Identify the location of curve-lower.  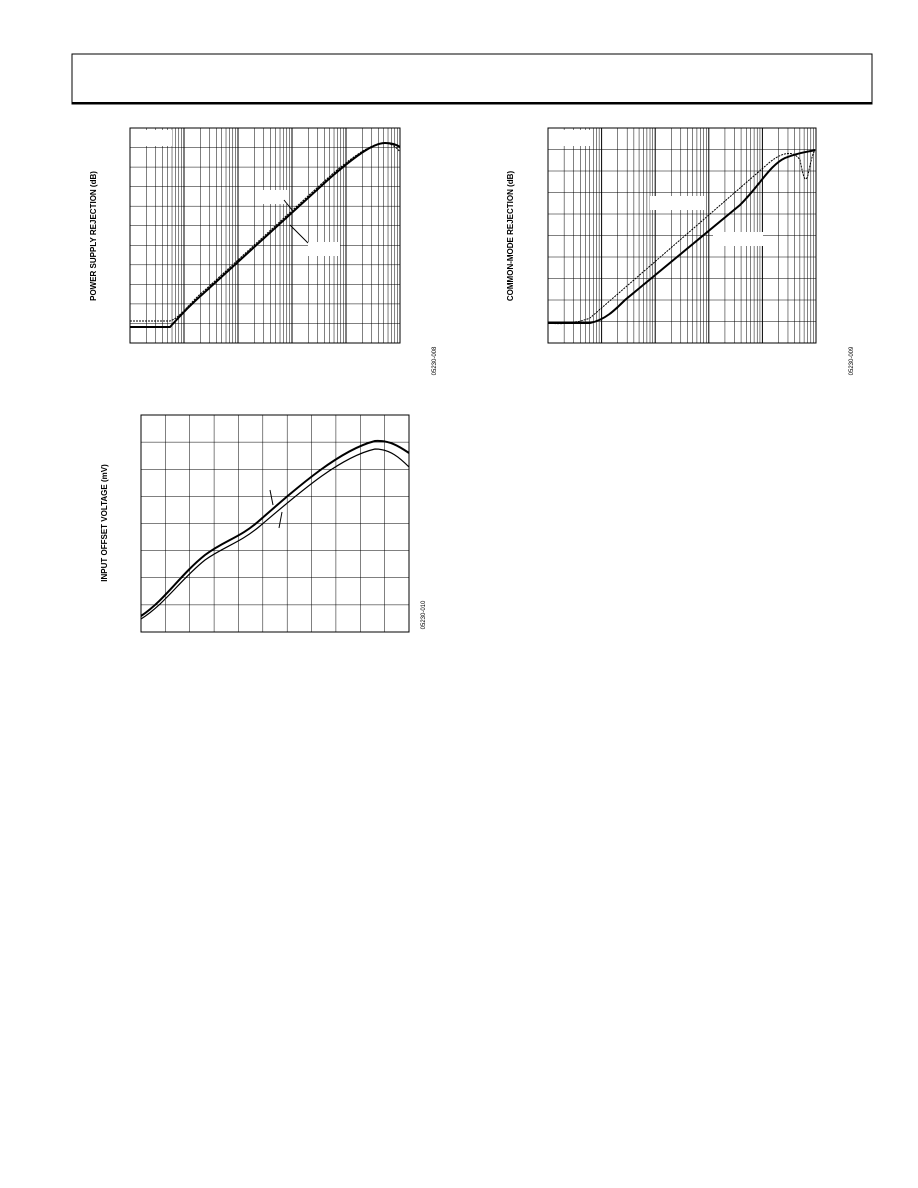
(275, 534).